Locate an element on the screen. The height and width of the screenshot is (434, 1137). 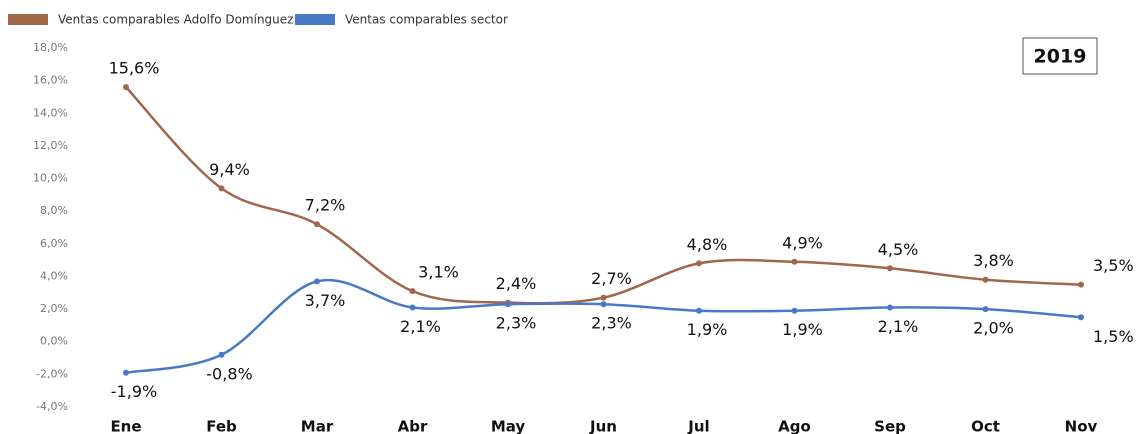
annotation-box is located at coordinates (1060, 56).